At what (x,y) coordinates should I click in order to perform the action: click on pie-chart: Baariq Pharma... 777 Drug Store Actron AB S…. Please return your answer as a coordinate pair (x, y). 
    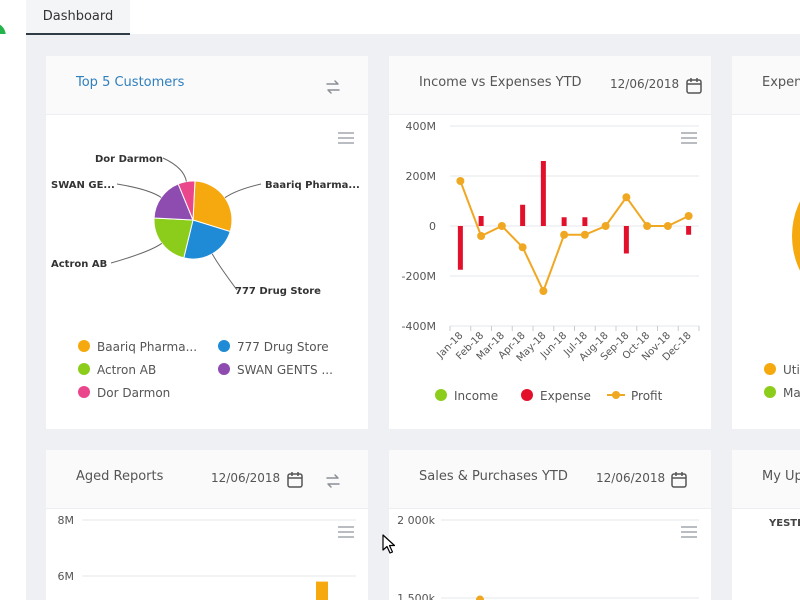
    Looking at the image, I should click on (205, 225).